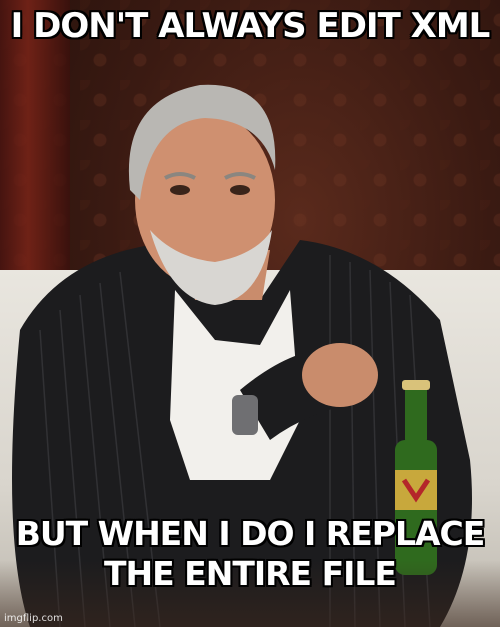 This screenshot has width=500, height=627. I want to click on bottom-caption: BUT WHEN I DO I REPLACE THE ENTIRE FILE, so click(250, 553).